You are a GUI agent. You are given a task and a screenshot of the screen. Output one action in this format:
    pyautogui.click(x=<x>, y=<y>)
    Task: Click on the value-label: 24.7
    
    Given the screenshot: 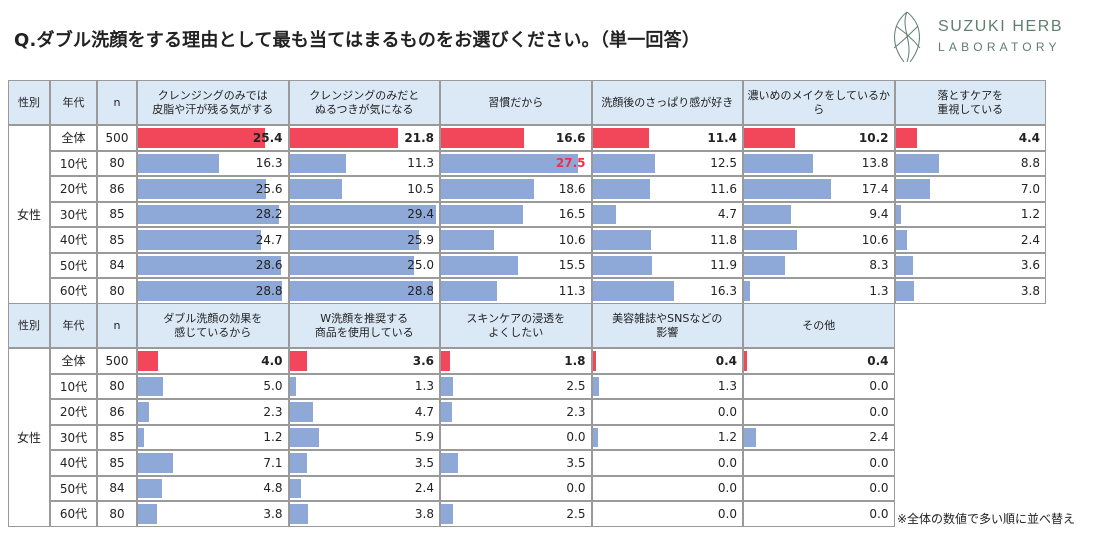 What is the action you would take?
    pyautogui.click(x=269, y=239)
    